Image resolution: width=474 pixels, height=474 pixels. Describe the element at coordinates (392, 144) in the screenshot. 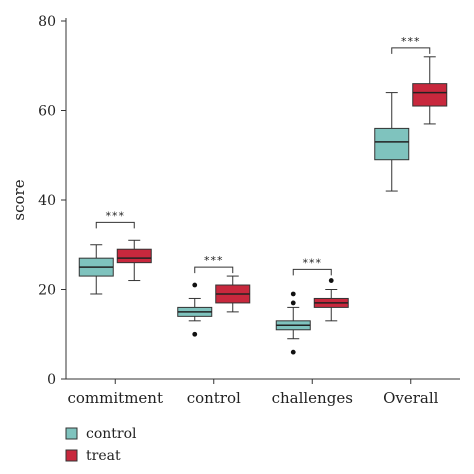

I see `box-control-Overall` at that location.